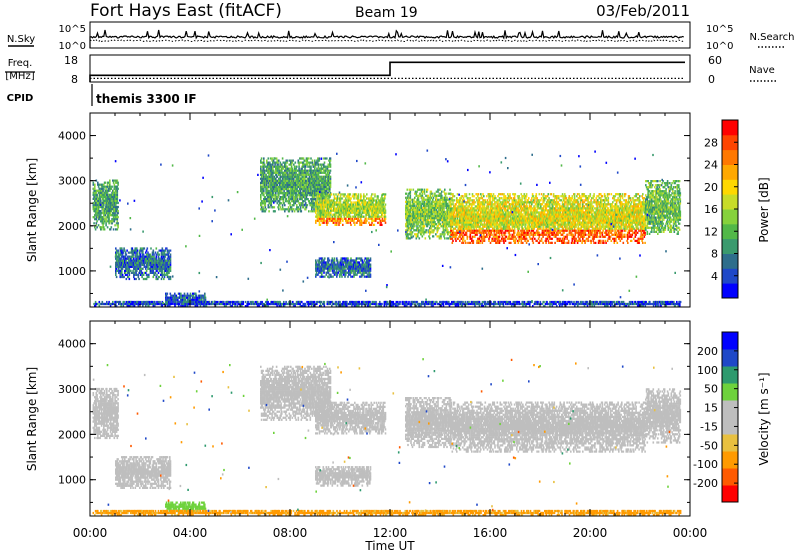  What do you see at coordinates (190, 533) in the screenshot?
I see `xtick-label: 04:00` at bounding box center [190, 533].